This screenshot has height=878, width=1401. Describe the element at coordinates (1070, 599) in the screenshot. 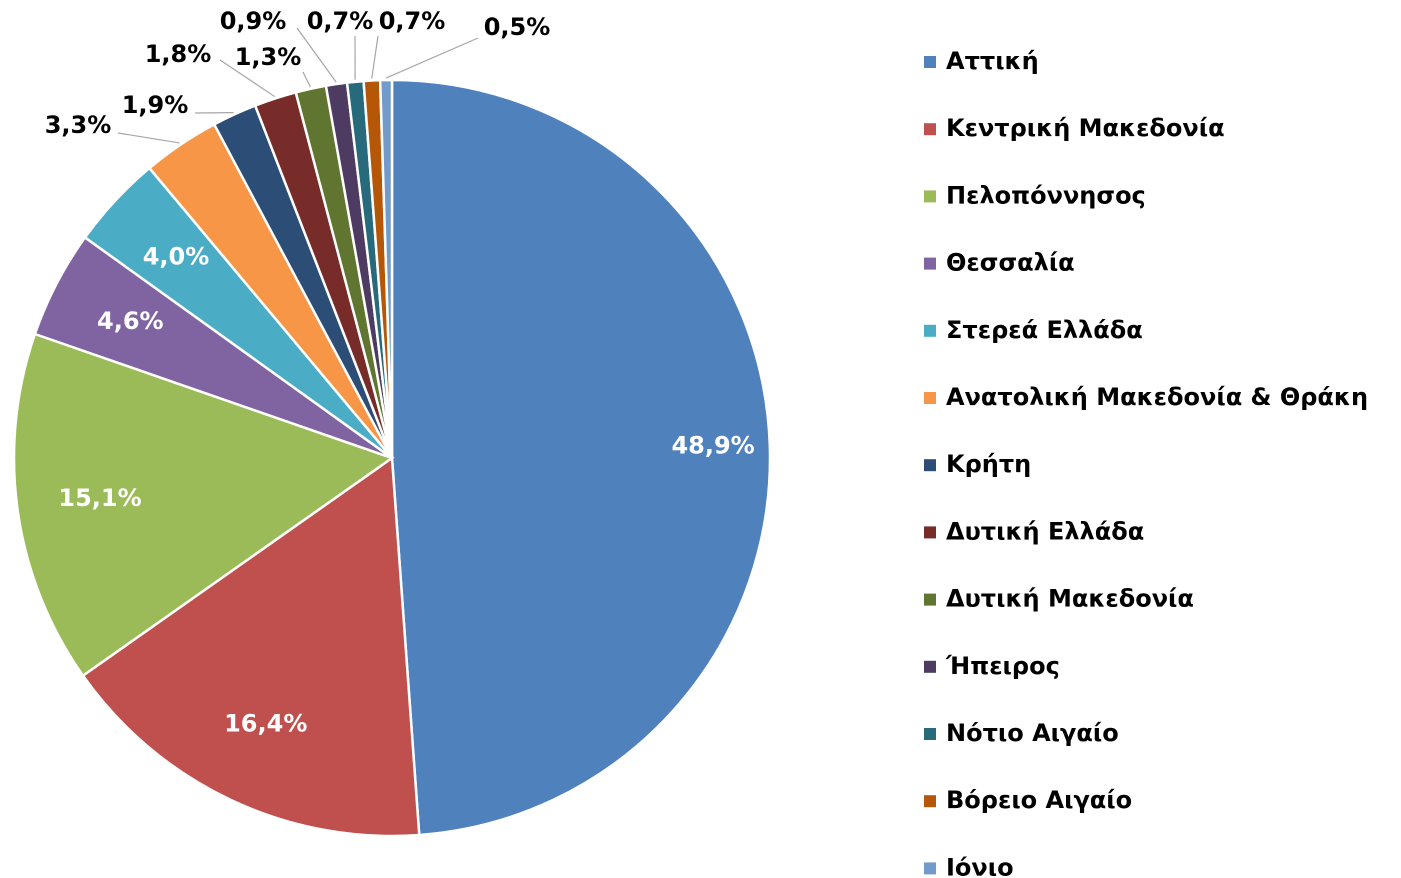

I see `legend-label: Δυτική Μακεδονία` at that location.